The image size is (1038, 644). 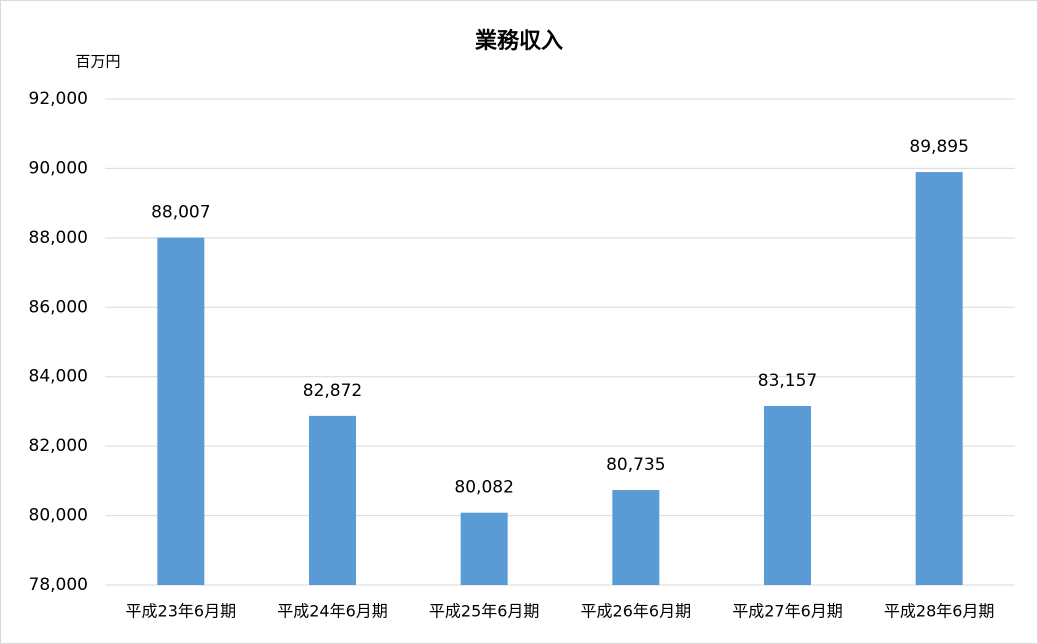 What do you see at coordinates (787, 381) in the screenshot?
I see `data-label: 83,157` at bounding box center [787, 381].